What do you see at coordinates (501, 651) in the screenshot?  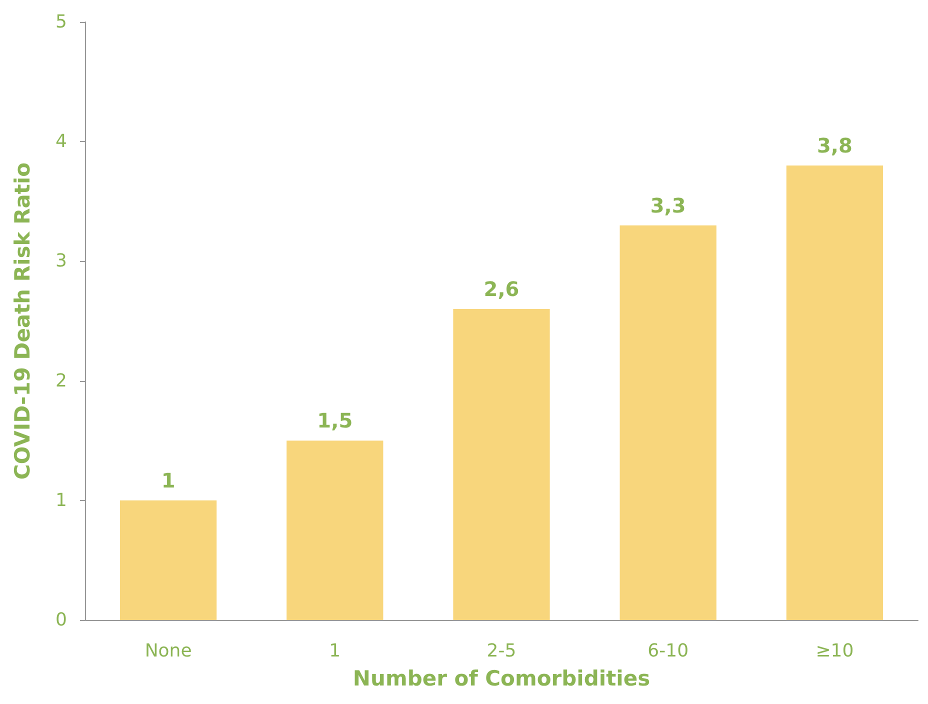 I see `x-tick-label: 2-5` at bounding box center [501, 651].